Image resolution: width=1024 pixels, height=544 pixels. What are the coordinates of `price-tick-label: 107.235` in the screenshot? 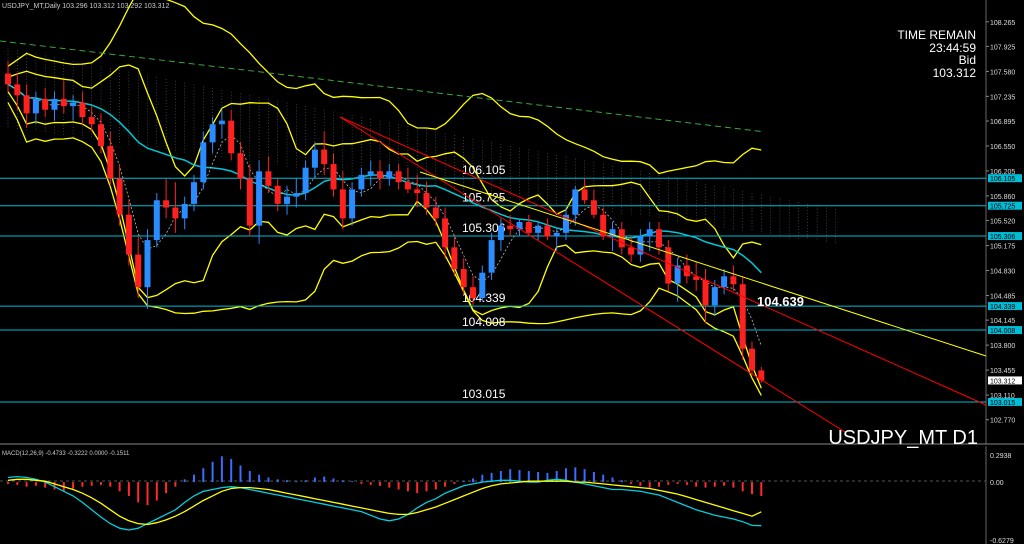 It's located at (1002, 97).